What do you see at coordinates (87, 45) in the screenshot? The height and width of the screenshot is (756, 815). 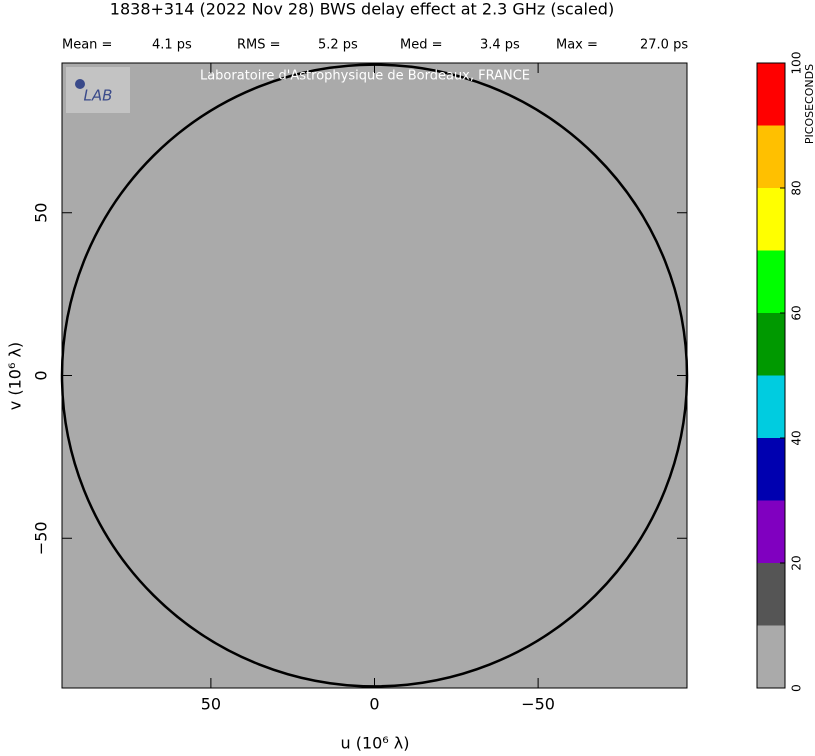 I see `stat-label: Mean =` at bounding box center [87, 45].